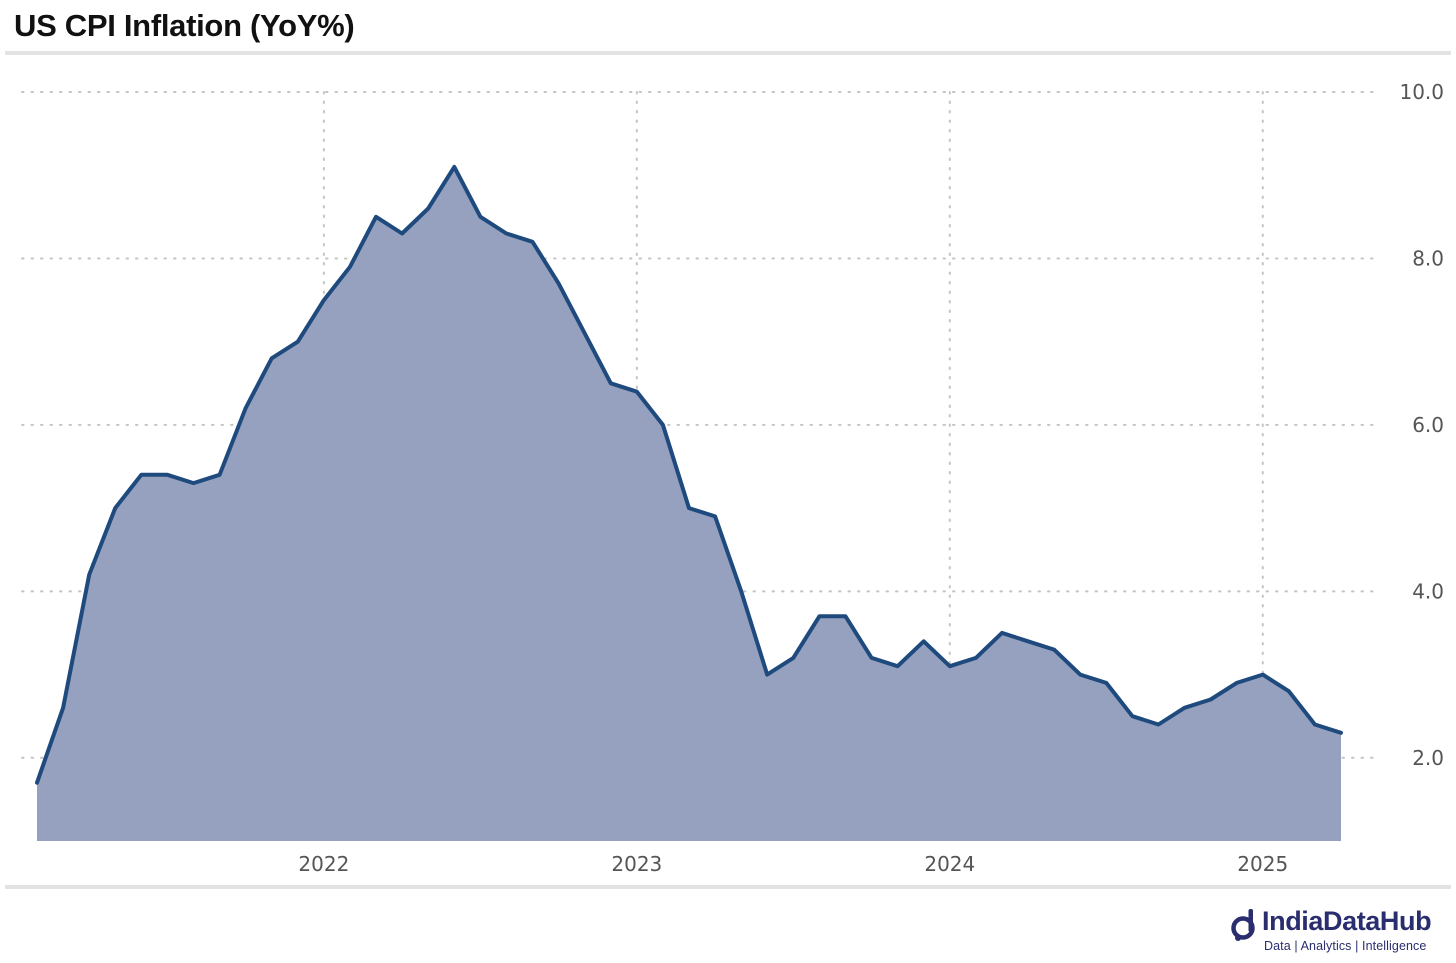  I want to click on y-tick-label: 10.0, so click(1421, 92).